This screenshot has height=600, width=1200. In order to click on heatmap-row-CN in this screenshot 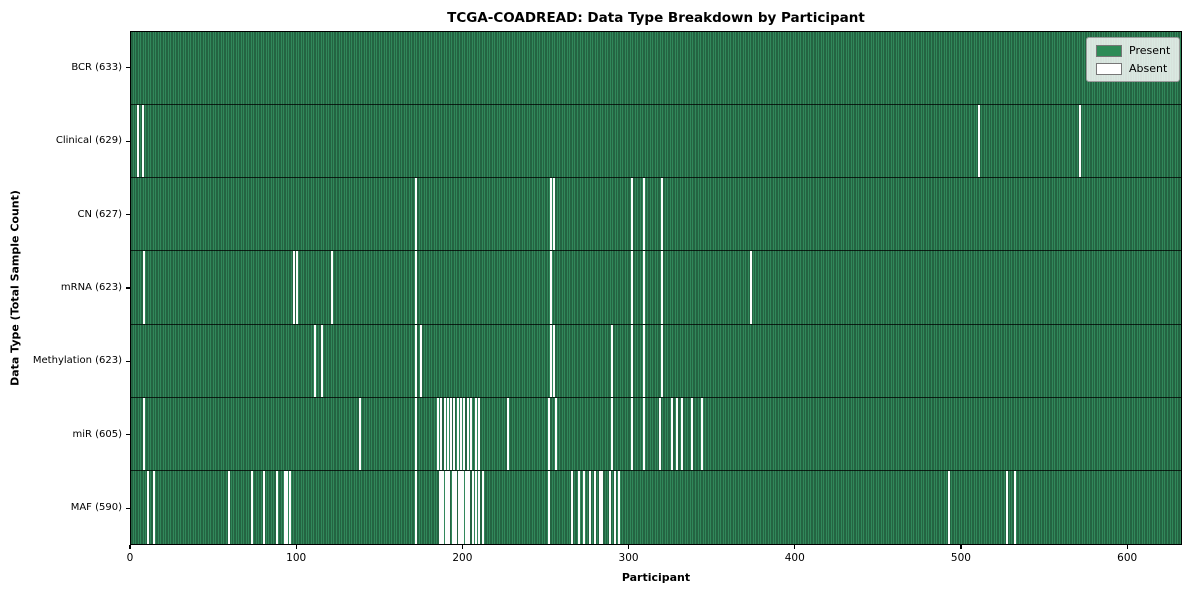, I will do `click(656, 215)`.